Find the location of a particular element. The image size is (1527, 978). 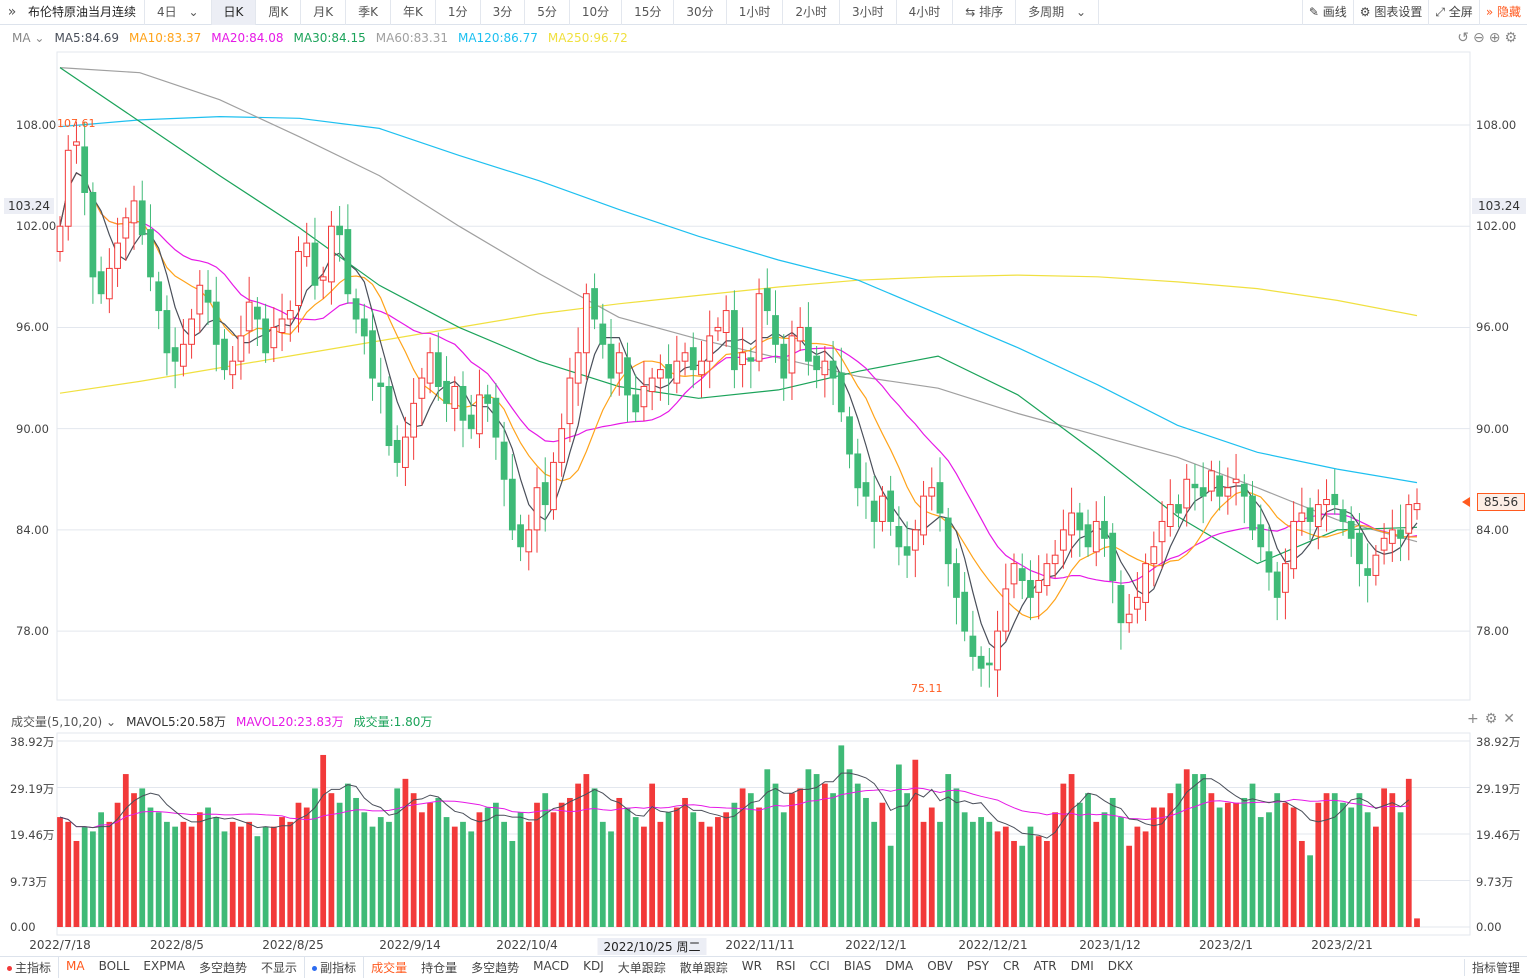

indicator-manage-button: 指标管理 is located at coordinates (1495, 967).